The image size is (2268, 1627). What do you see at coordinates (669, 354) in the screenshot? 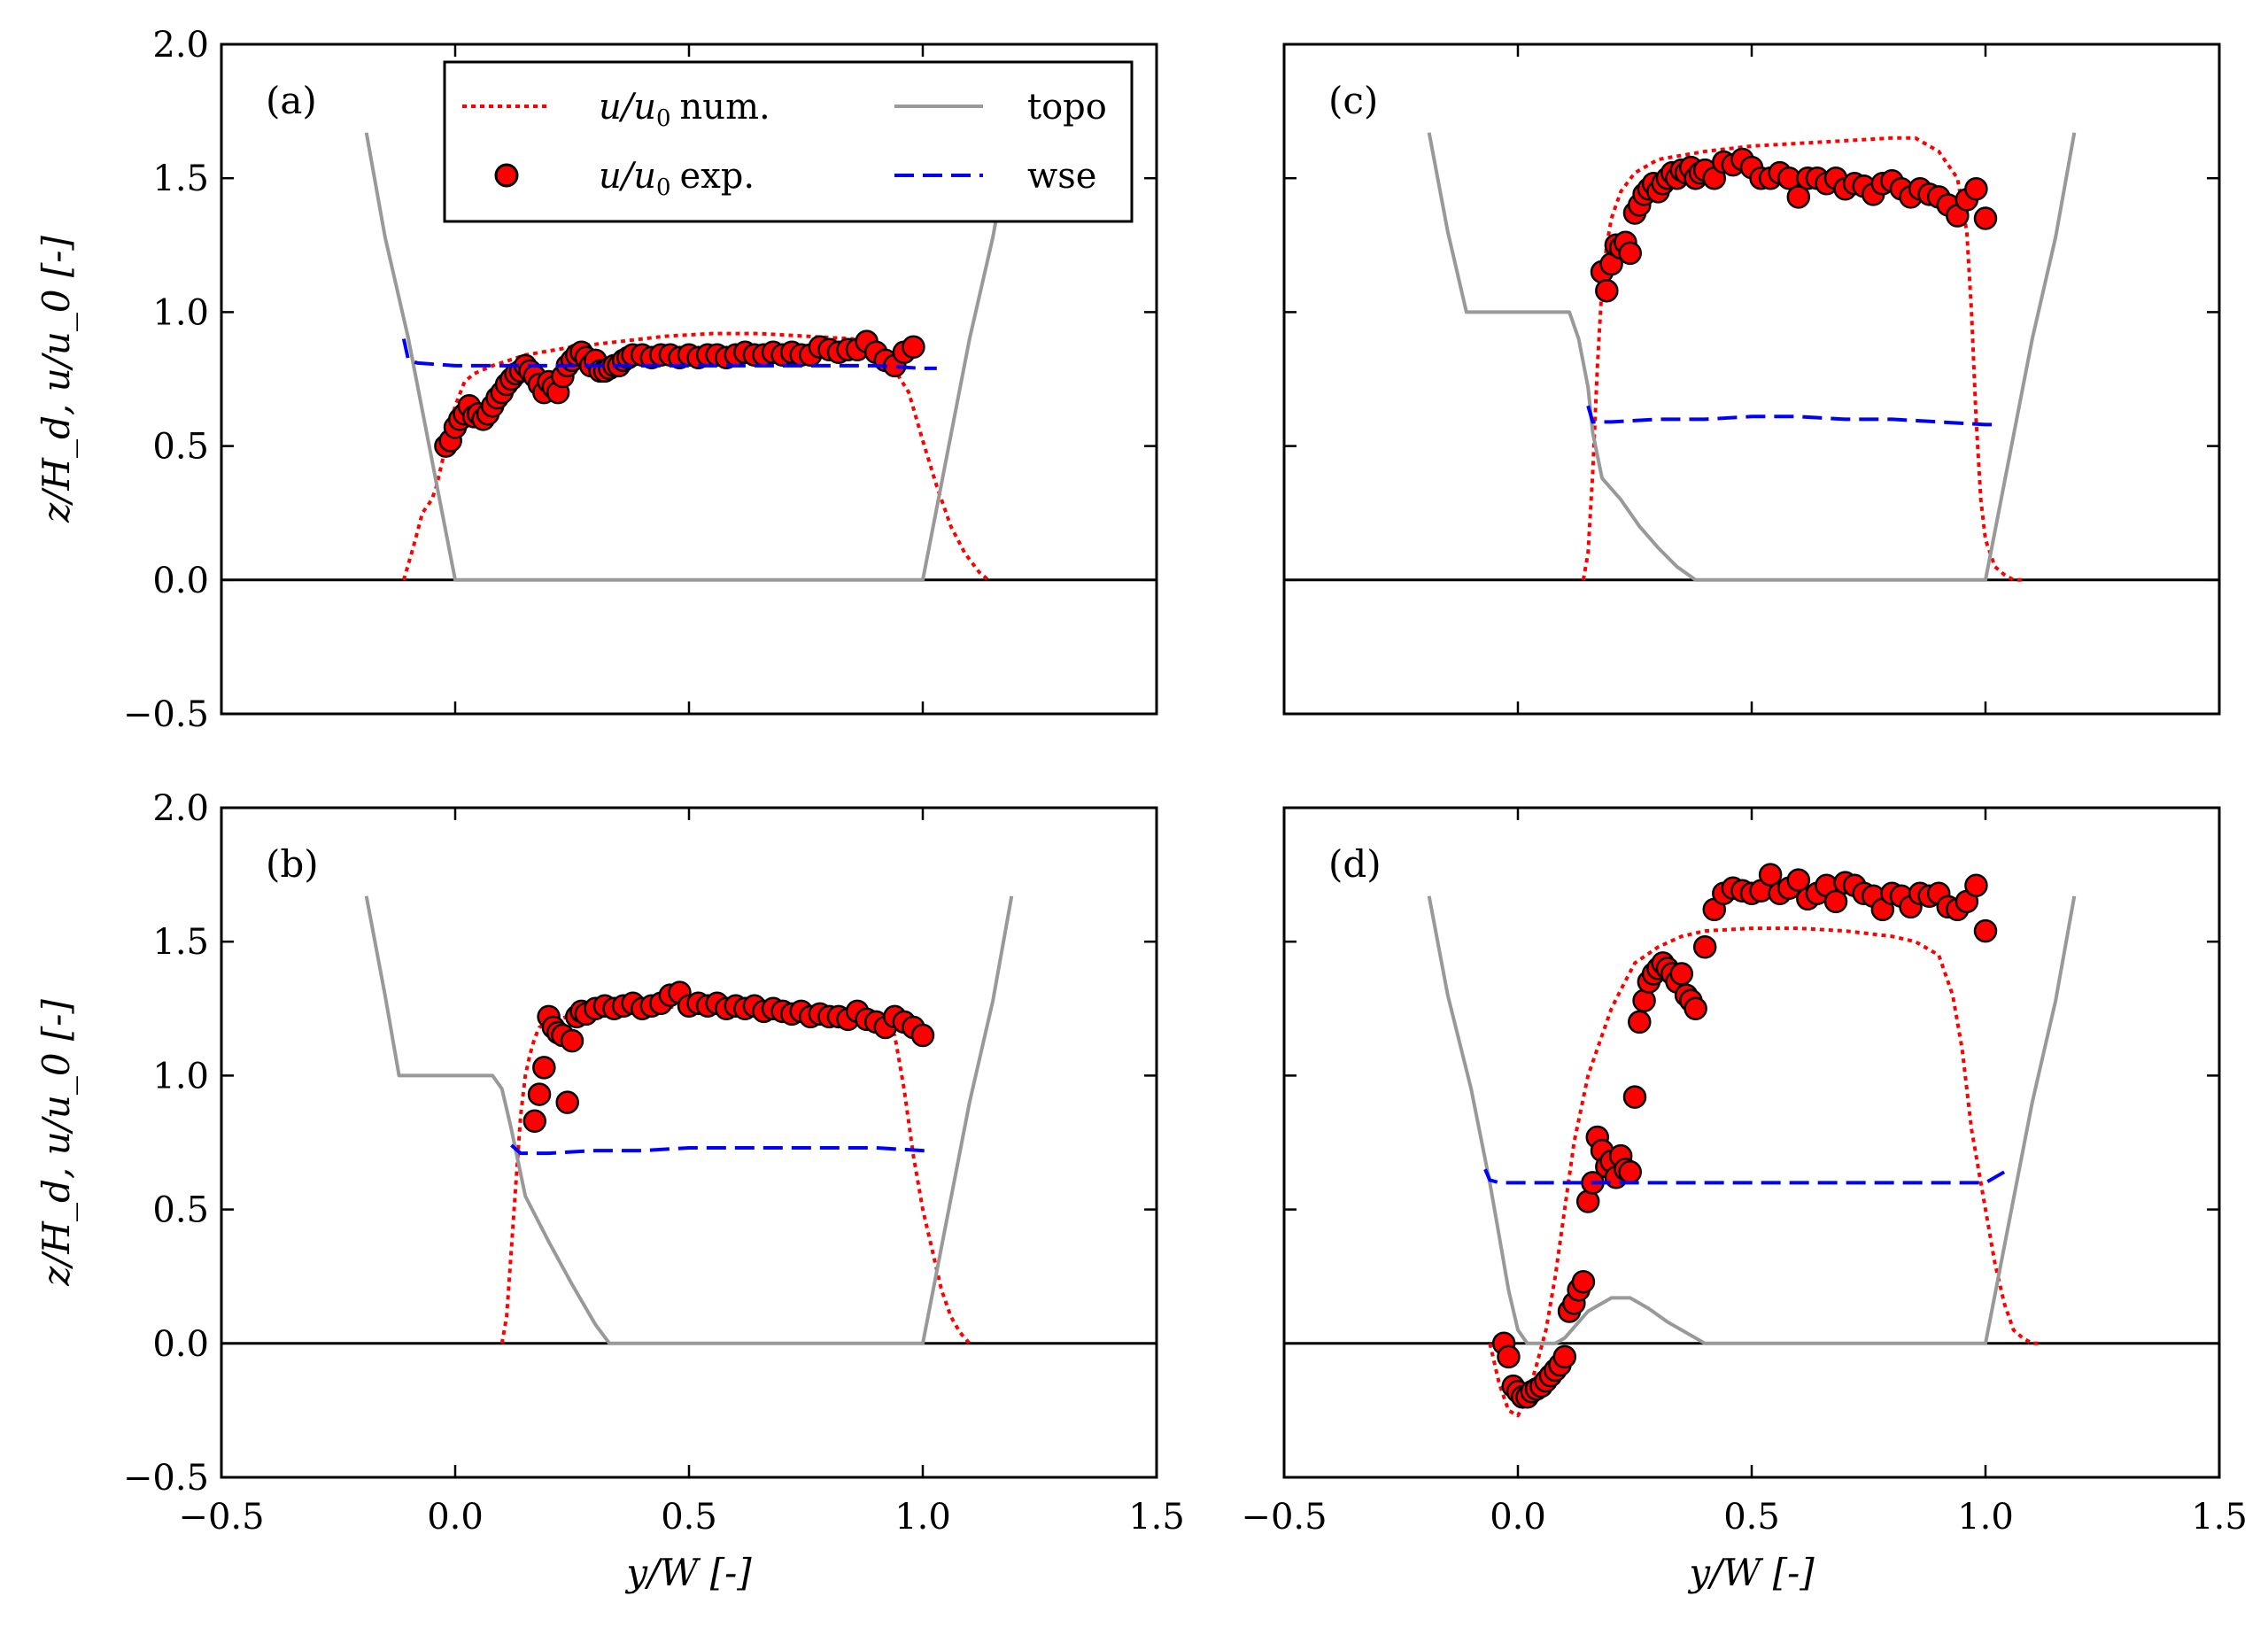
I see `panel-a-wse-line` at bounding box center [669, 354].